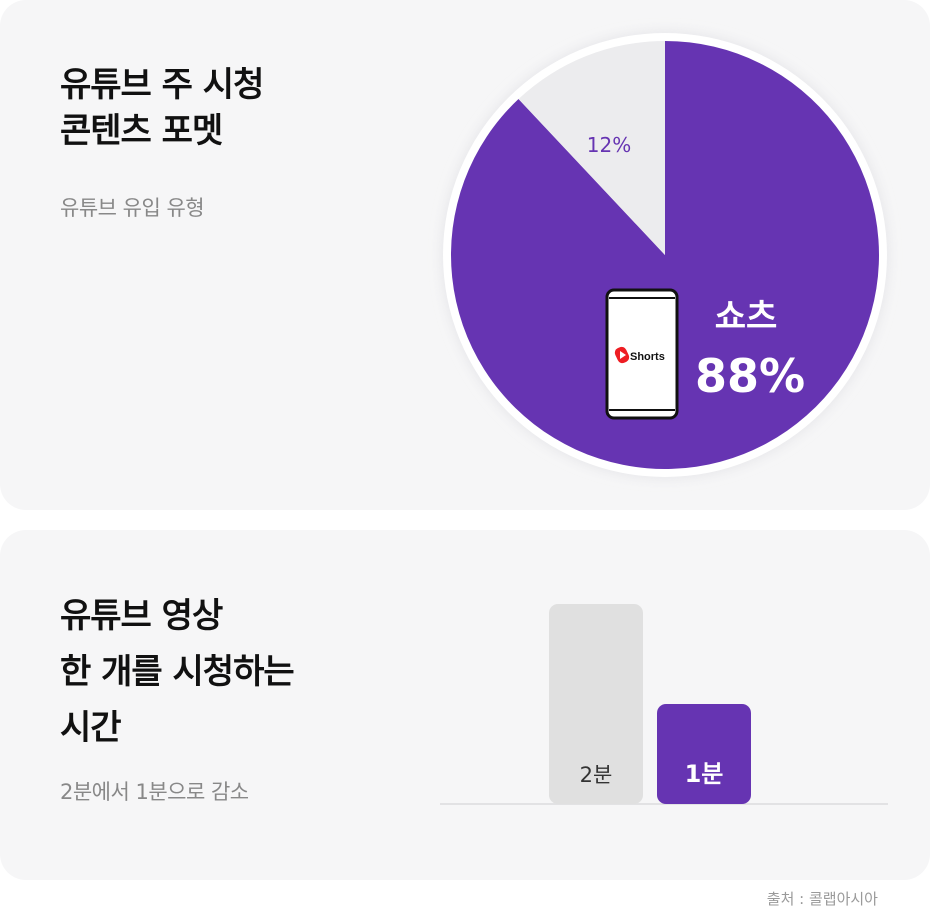 The width and height of the screenshot is (930, 920). What do you see at coordinates (132, 208) in the screenshot?
I see `content-format-subtitle: 유튜브 유입 유형` at bounding box center [132, 208].